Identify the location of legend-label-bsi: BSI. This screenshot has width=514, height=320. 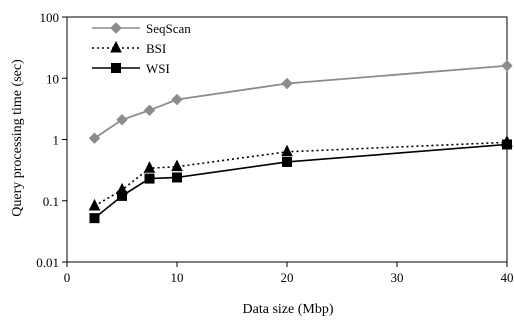
(156, 48).